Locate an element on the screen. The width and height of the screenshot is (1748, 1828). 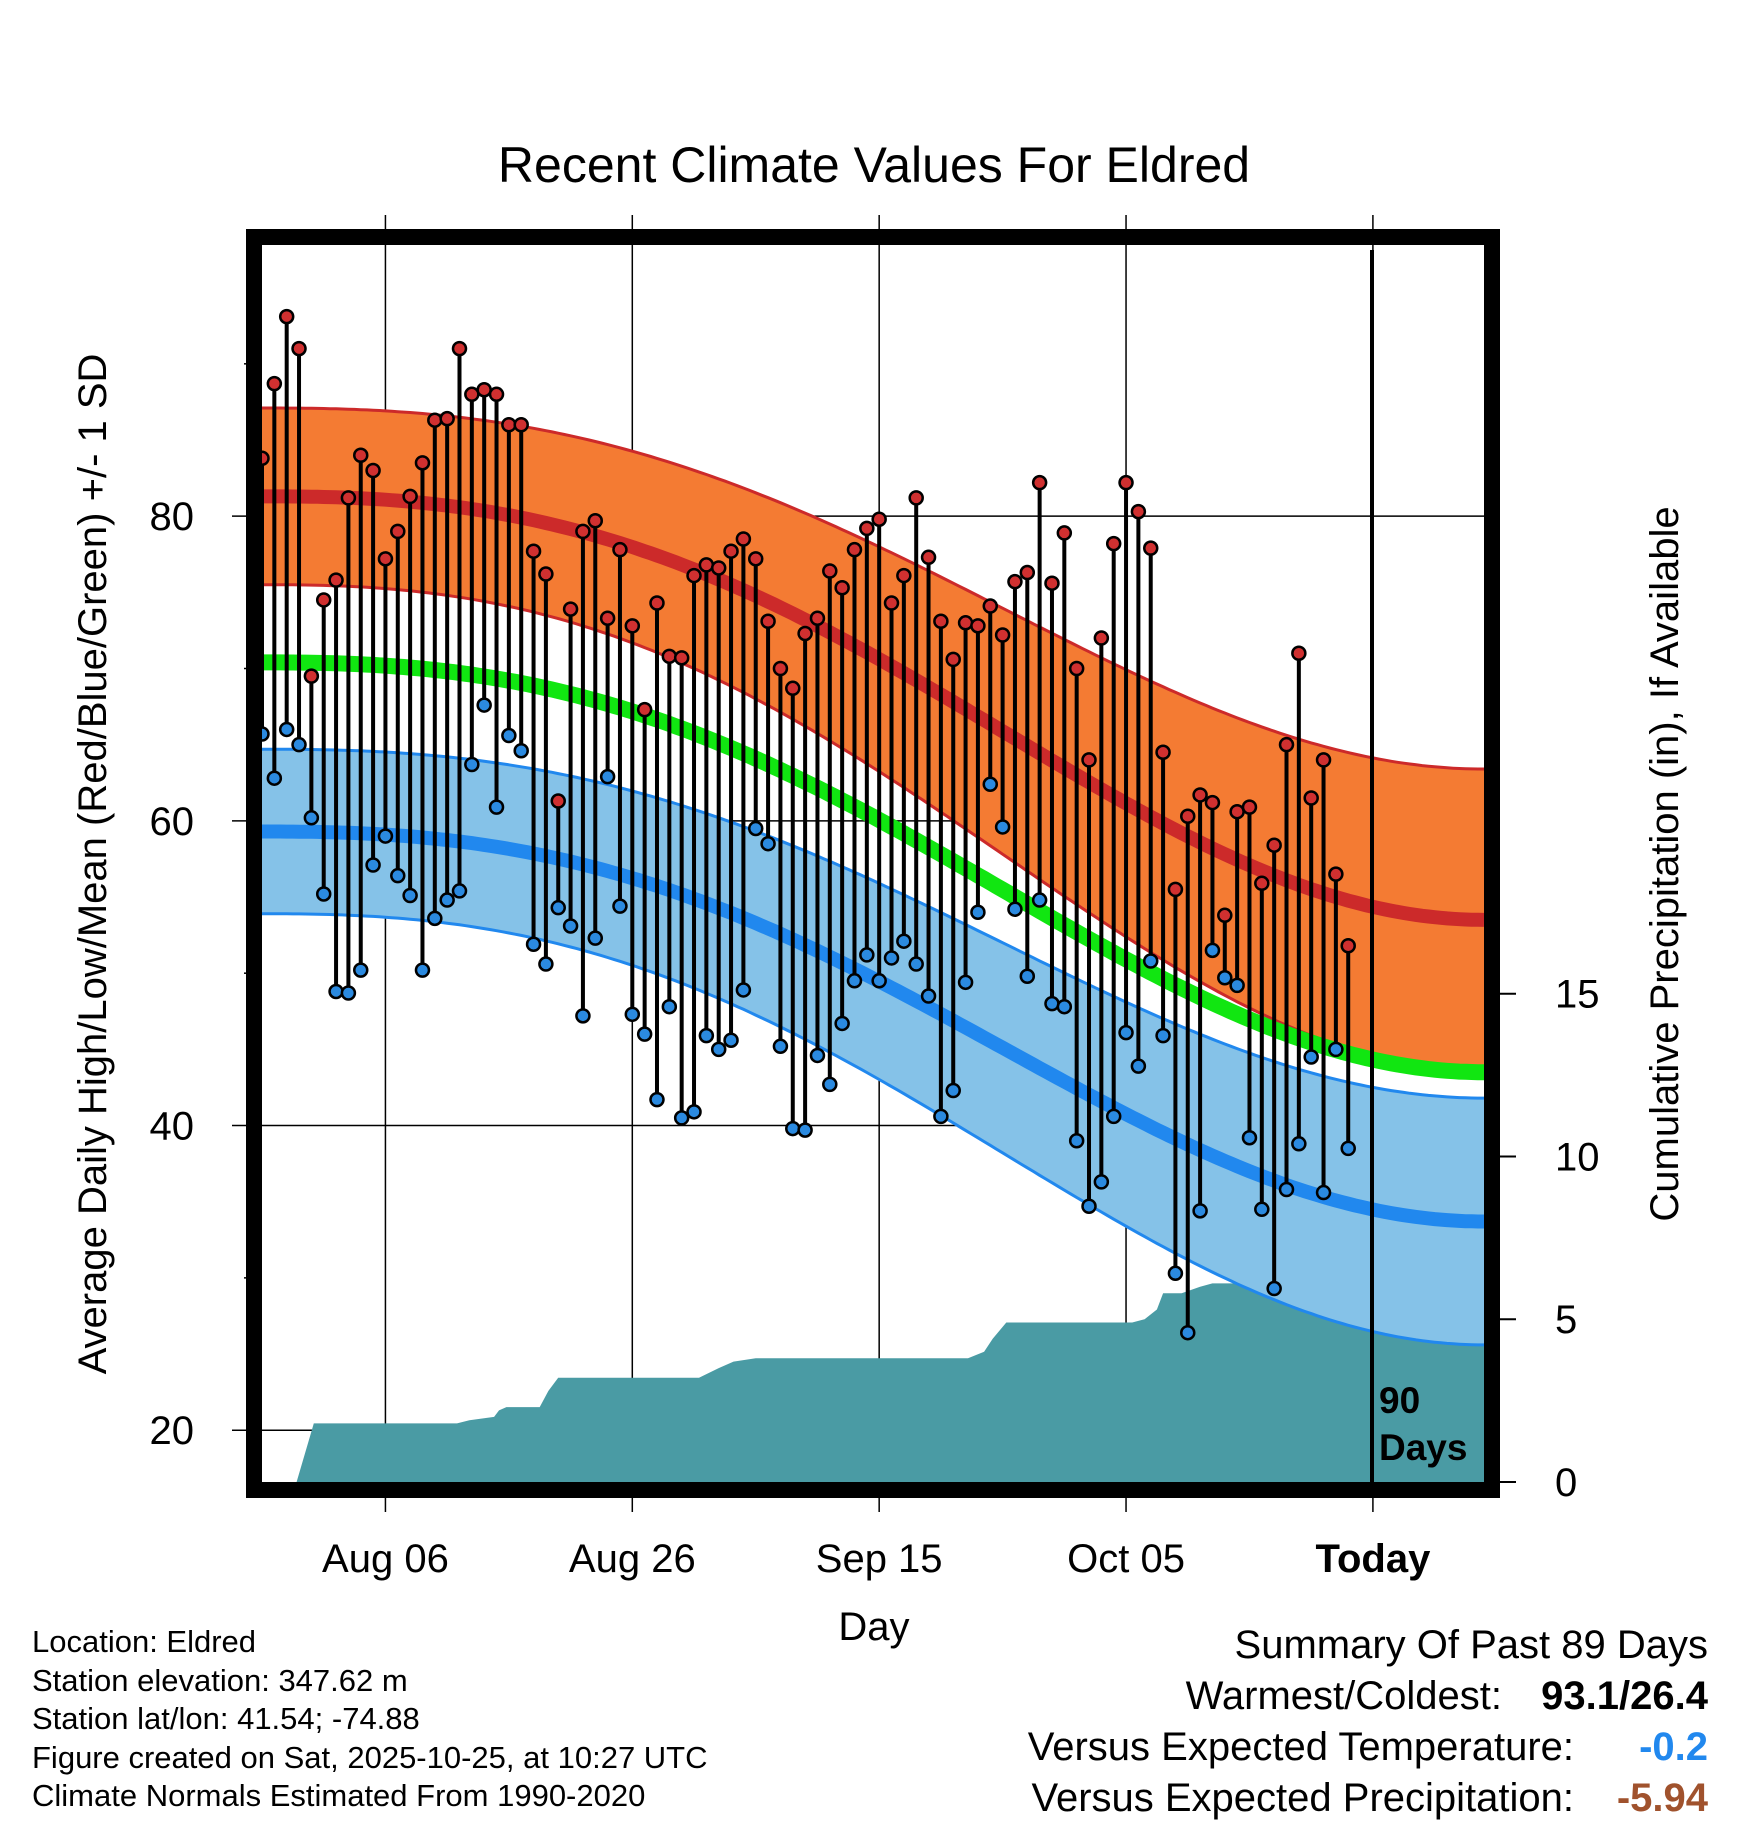
precip-anomaly-value: -5.94 is located at coordinates (1662, 1798).